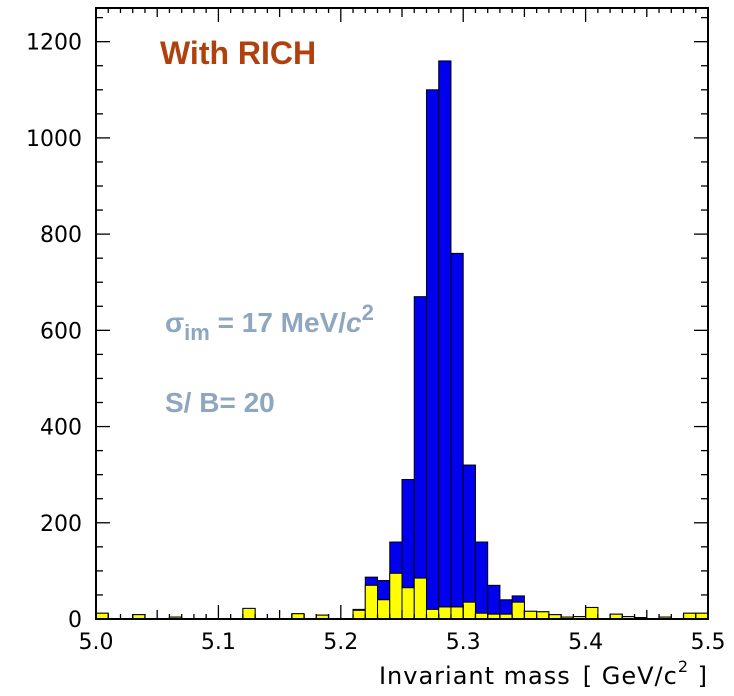  What do you see at coordinates (368, 312) in the screenshot?
I see `resolution-superscript: 2` at bounding box center [368, 312].